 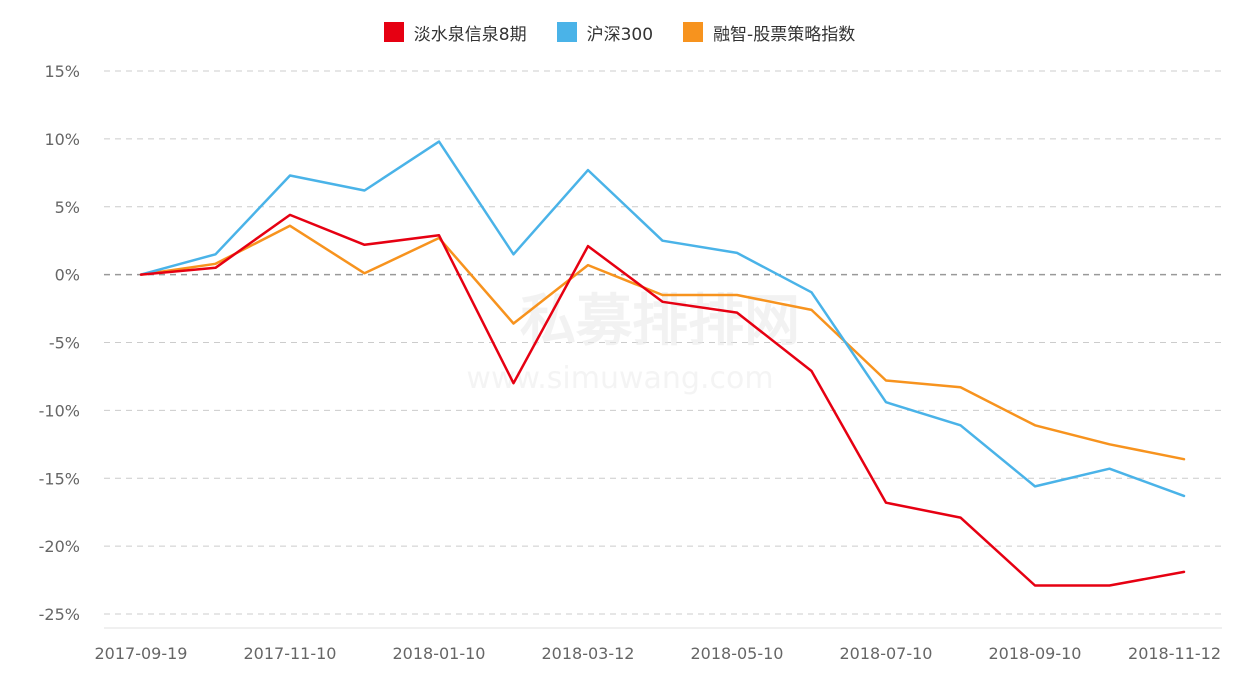 I want to click on legend-item: 沪深300, so click(x=605, y=32).